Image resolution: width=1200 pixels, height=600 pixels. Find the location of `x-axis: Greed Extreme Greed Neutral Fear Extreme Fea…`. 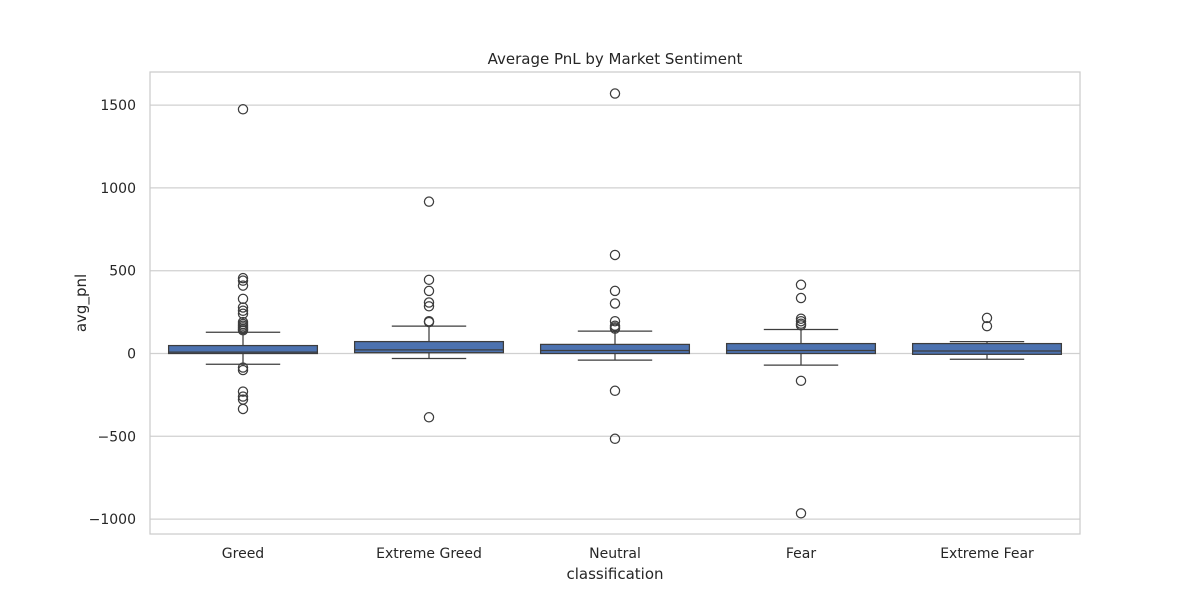

x-axis: Greed Extreme Greed Neutral Fear Extreme Fea… is located at coordinates (628, 554).